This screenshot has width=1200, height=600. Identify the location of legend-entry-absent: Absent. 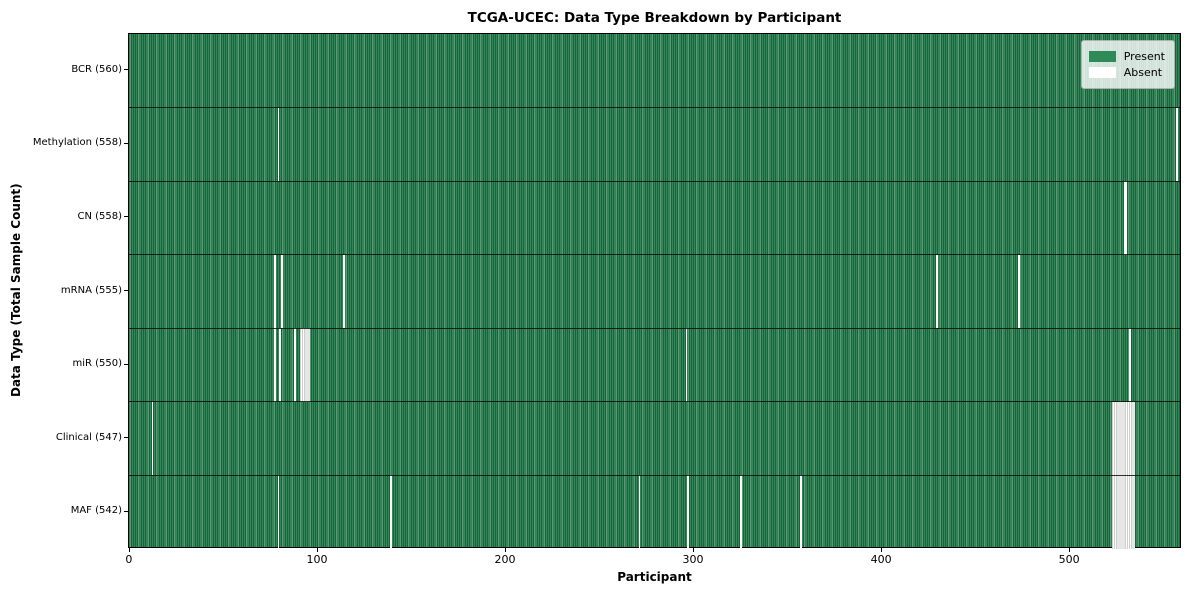
(1126, 72).